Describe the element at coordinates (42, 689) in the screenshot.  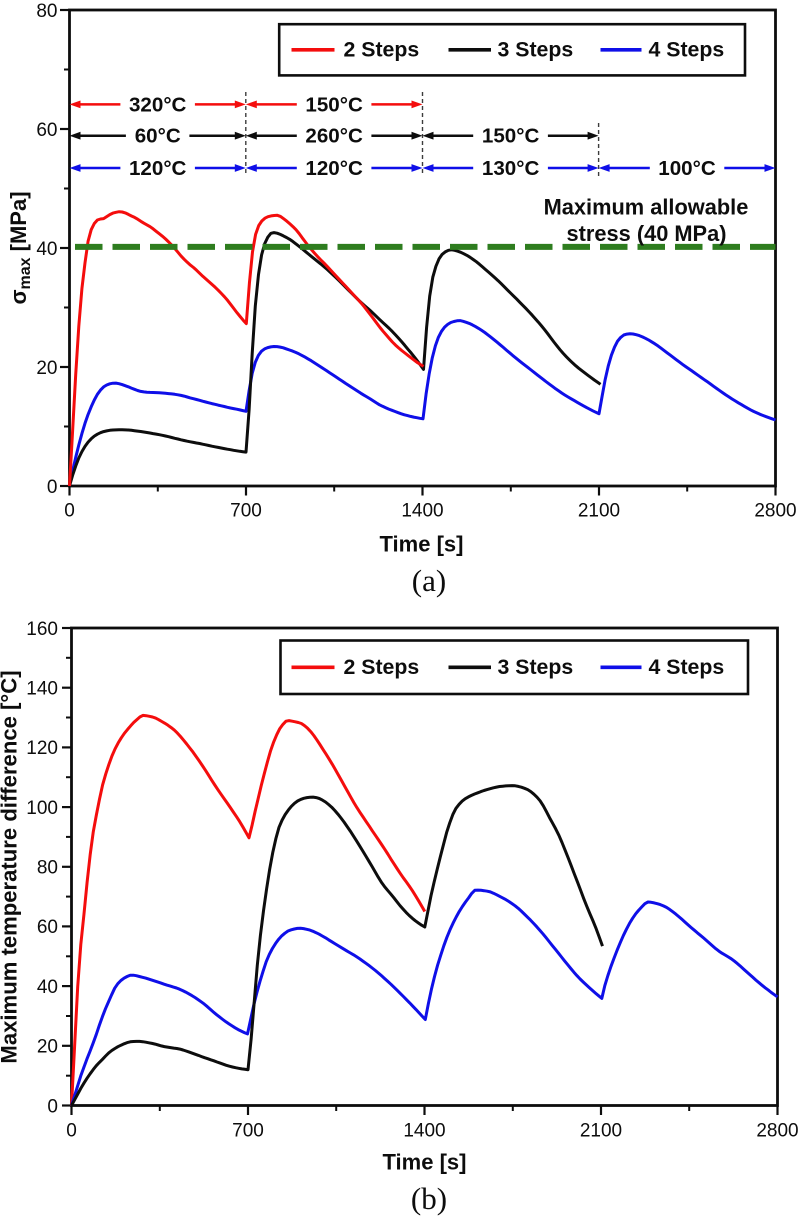
I see `svg-text: 140` at that location.